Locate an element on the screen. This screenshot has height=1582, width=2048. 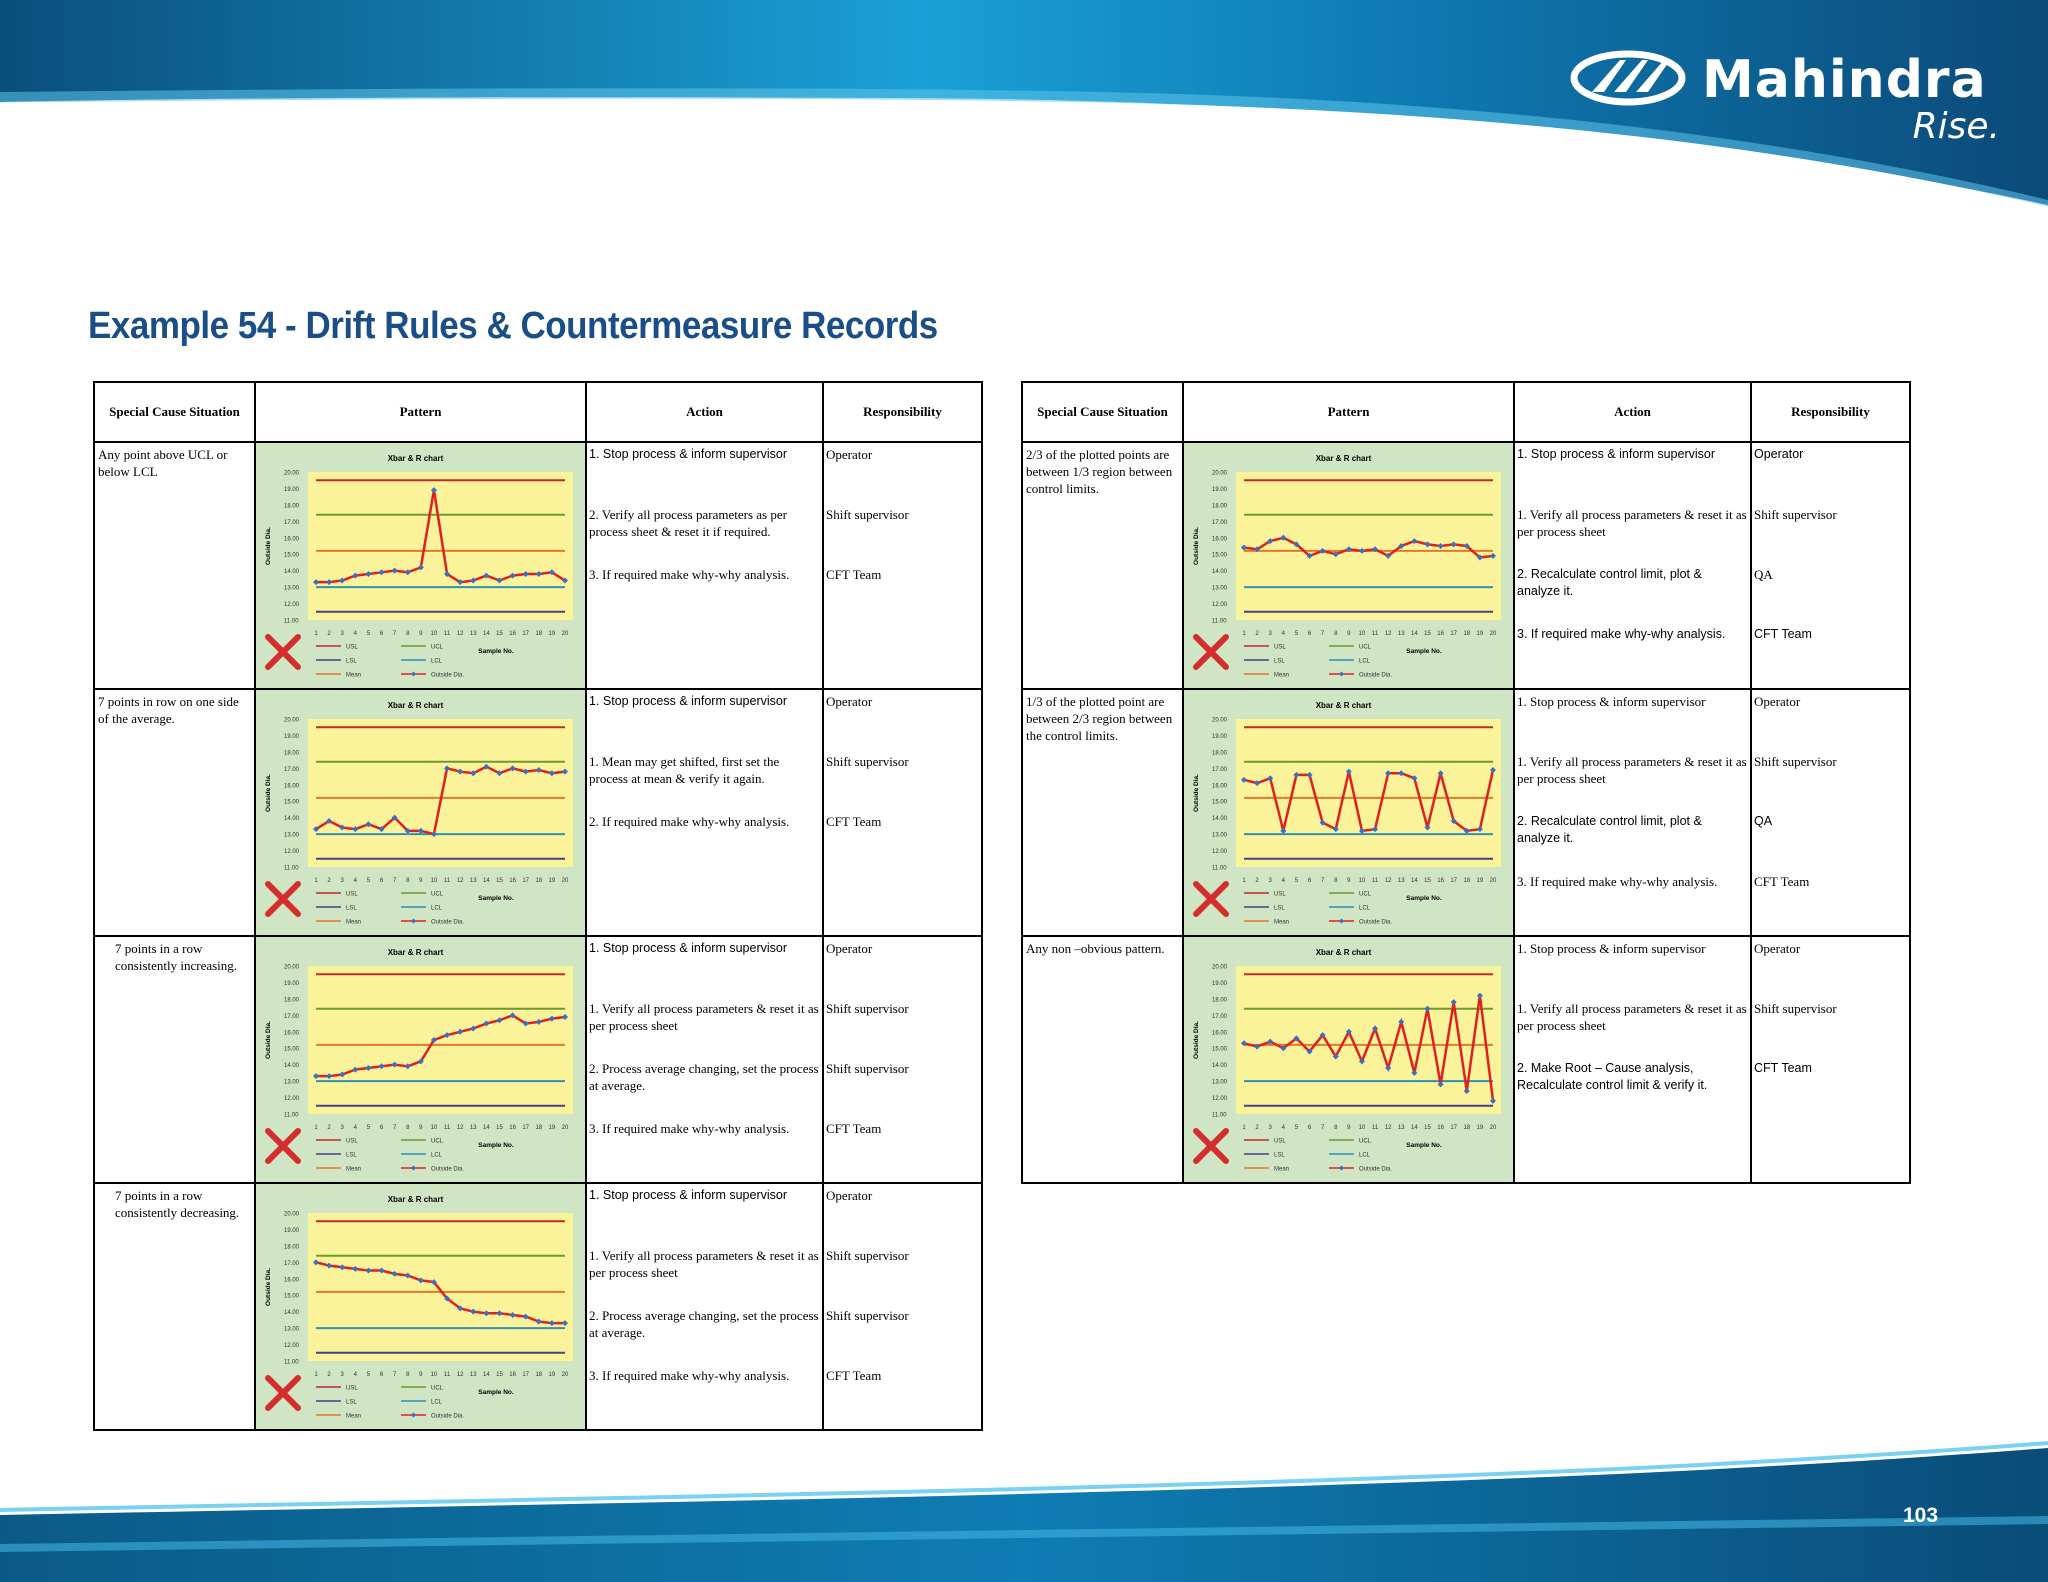
x-tick-label: 5 is located at coordinates (1297, 634).